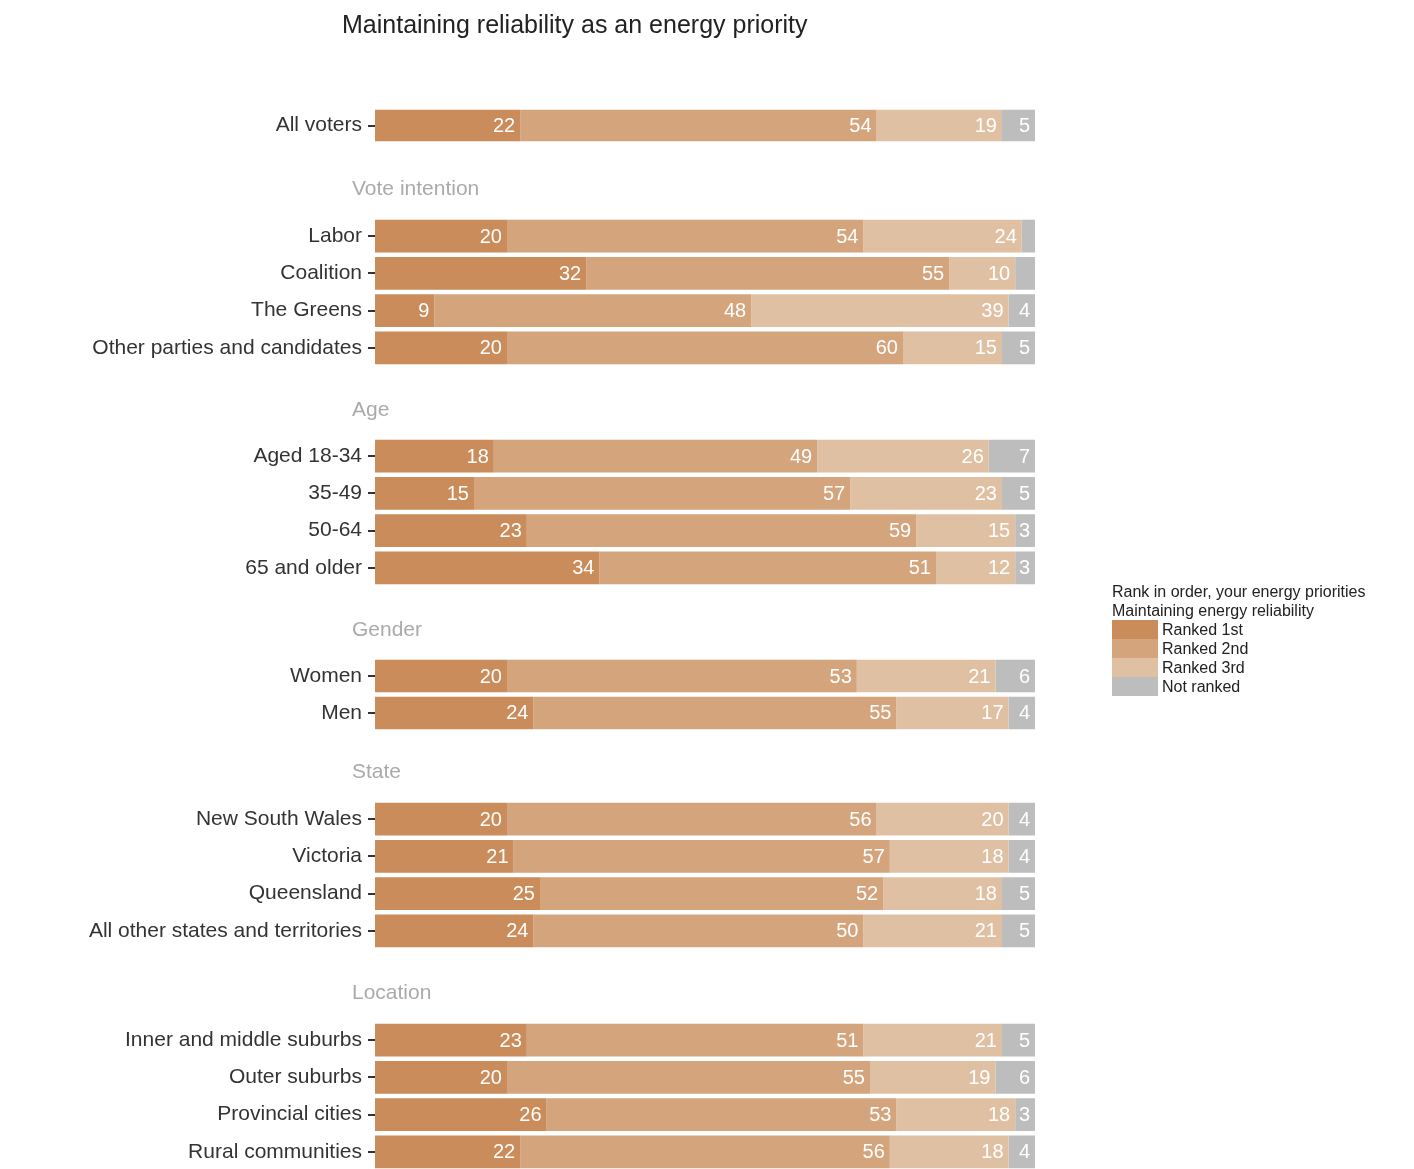  Describe the element at coordinates (1024, 455) in the screenshot. I see `data-label: 7` at that location.